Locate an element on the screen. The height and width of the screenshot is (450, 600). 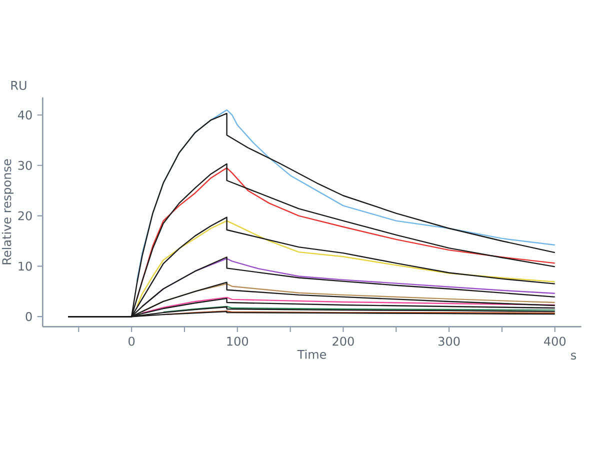
x-tick-label: 400 is located at coordinates (555, 341).